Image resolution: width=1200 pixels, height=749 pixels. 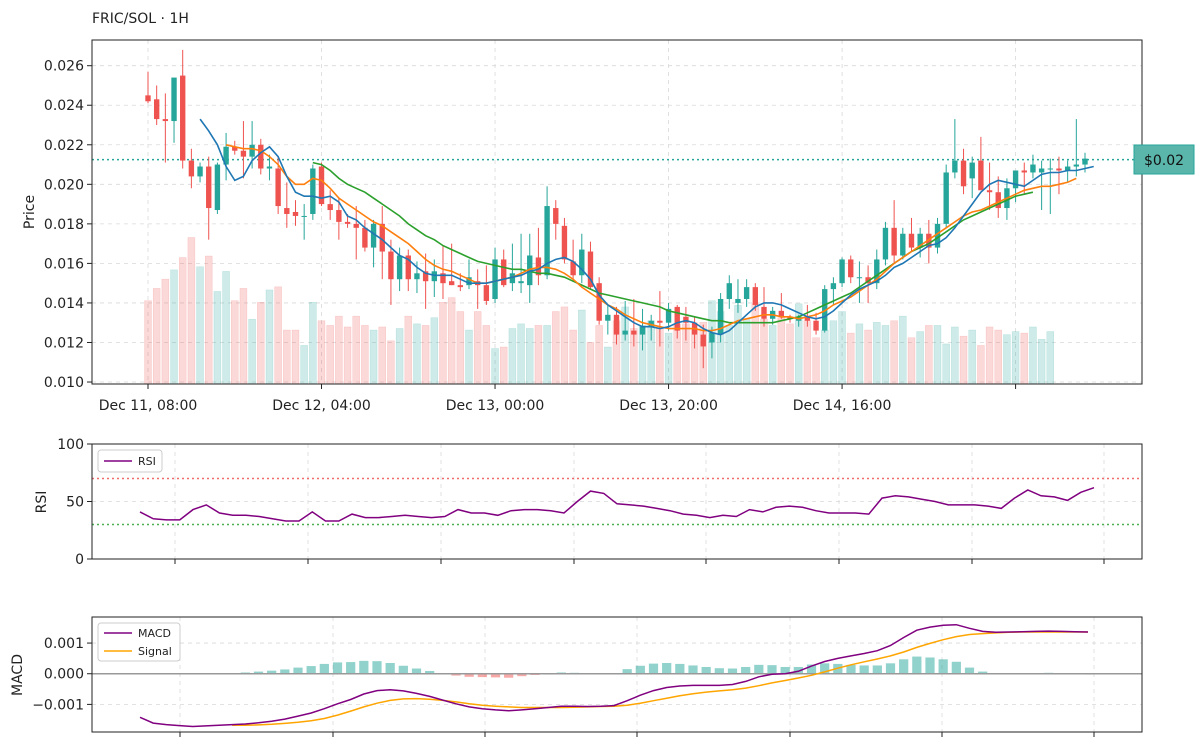 What do you see at coordinates (842, 406) in the screenshot?
I see `price-x-tick-label: Dec 14, 16:00` at bounding box center [842, 406].